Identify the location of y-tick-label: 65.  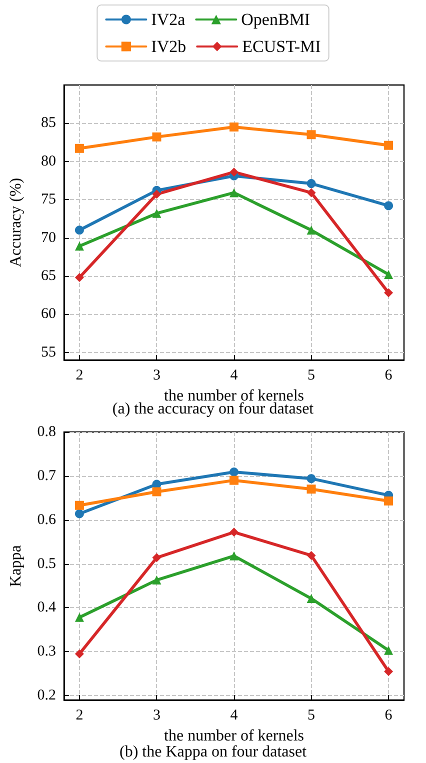
(48, 276).